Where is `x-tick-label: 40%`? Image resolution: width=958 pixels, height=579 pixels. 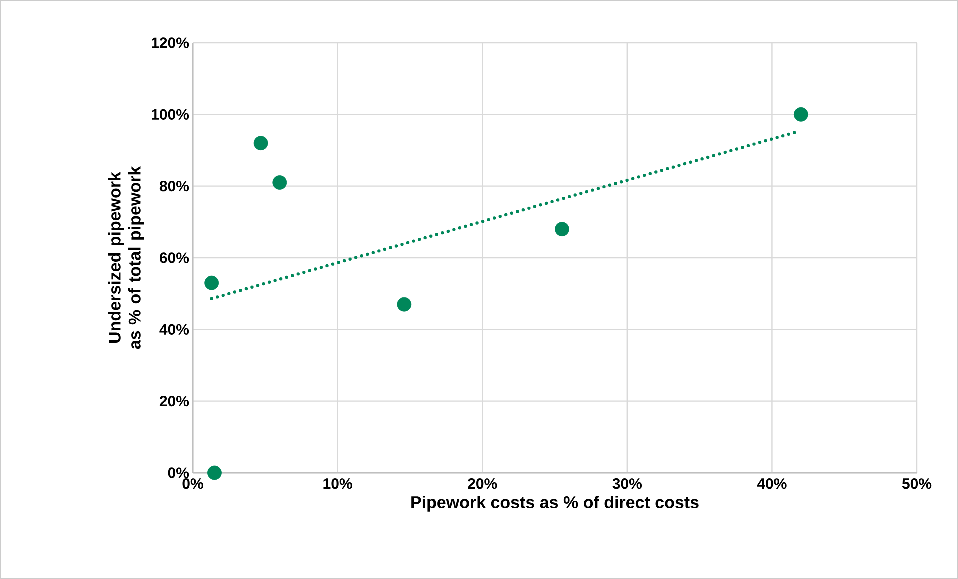
x-tick-label: 40% is located at coordinates (772, 484).